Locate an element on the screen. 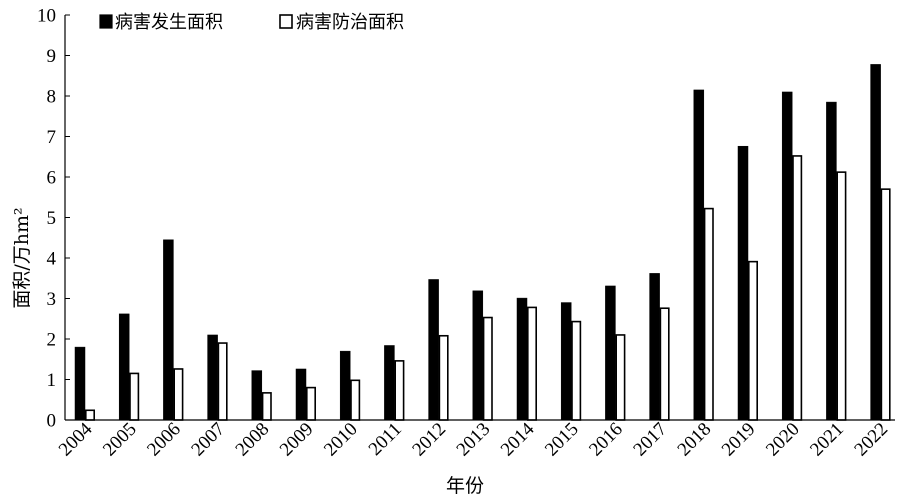 Image resolution: width=900 pixels, height=498 pixels. x-tick-label: 2012 is located at coordinates (429, 440).